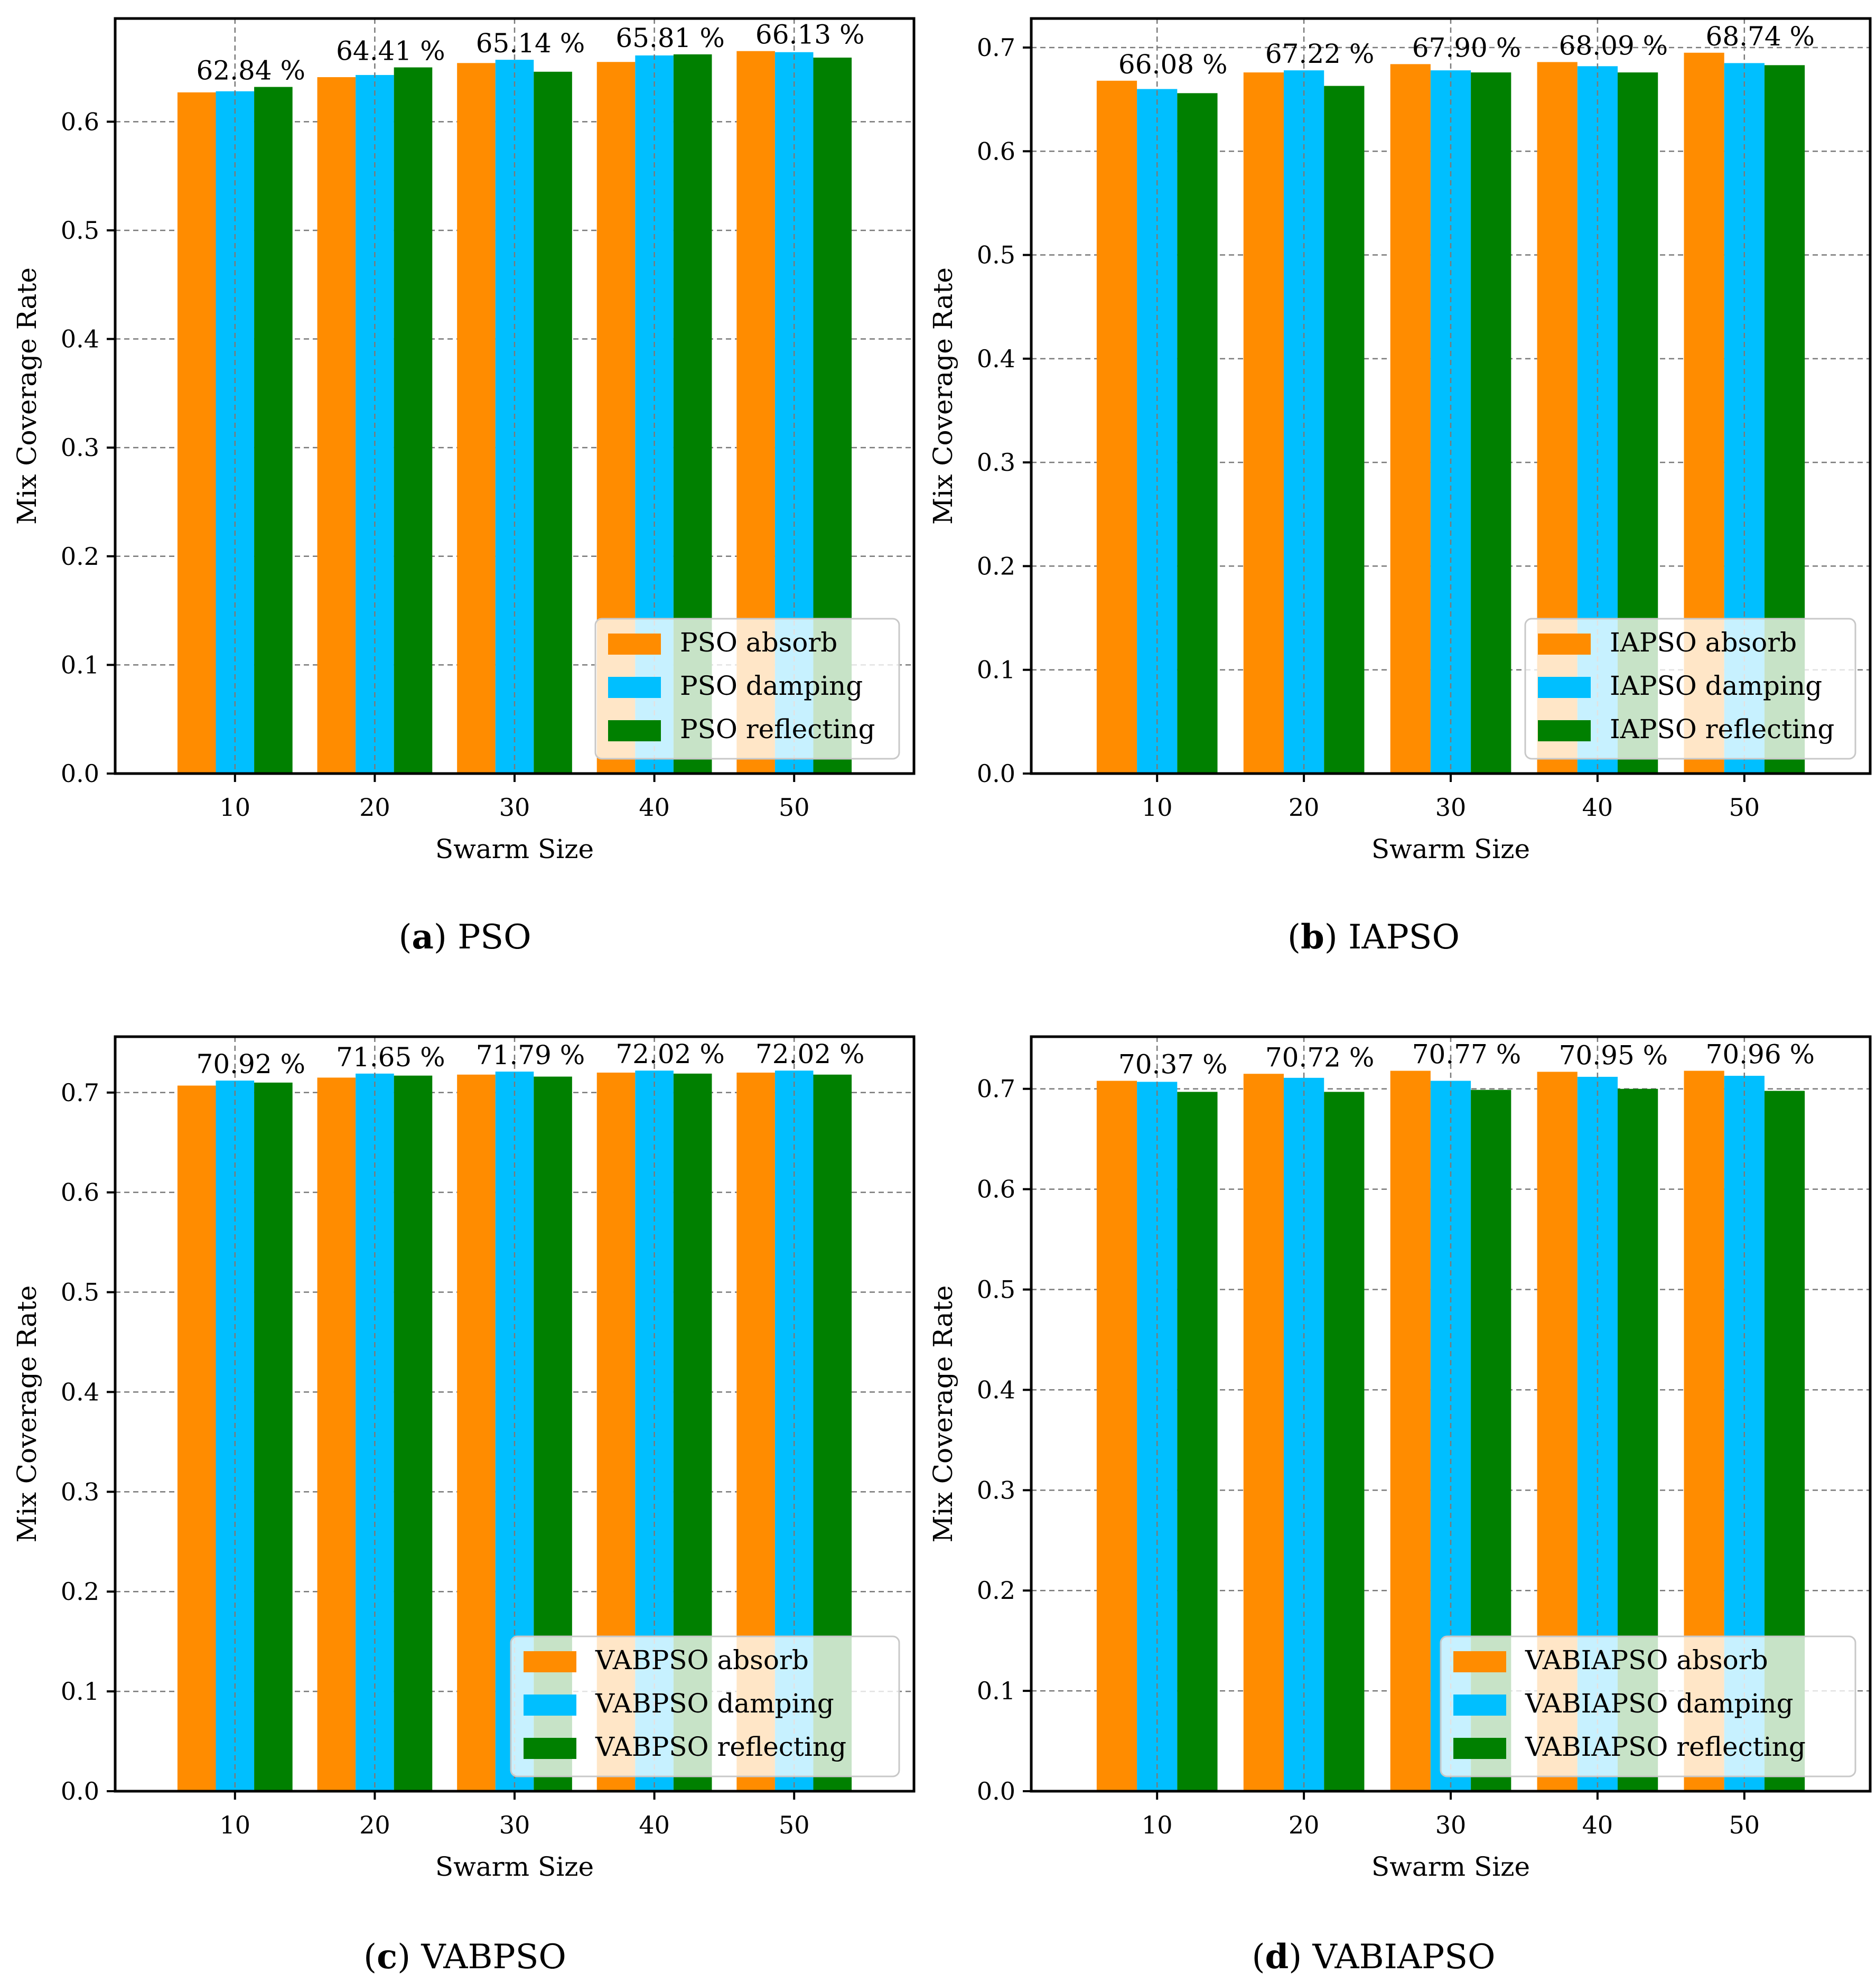 The width and height of the screenshot is (1876, 1983). I want to click on legend-label-absorb: PSO absorb, so click(758, 642).